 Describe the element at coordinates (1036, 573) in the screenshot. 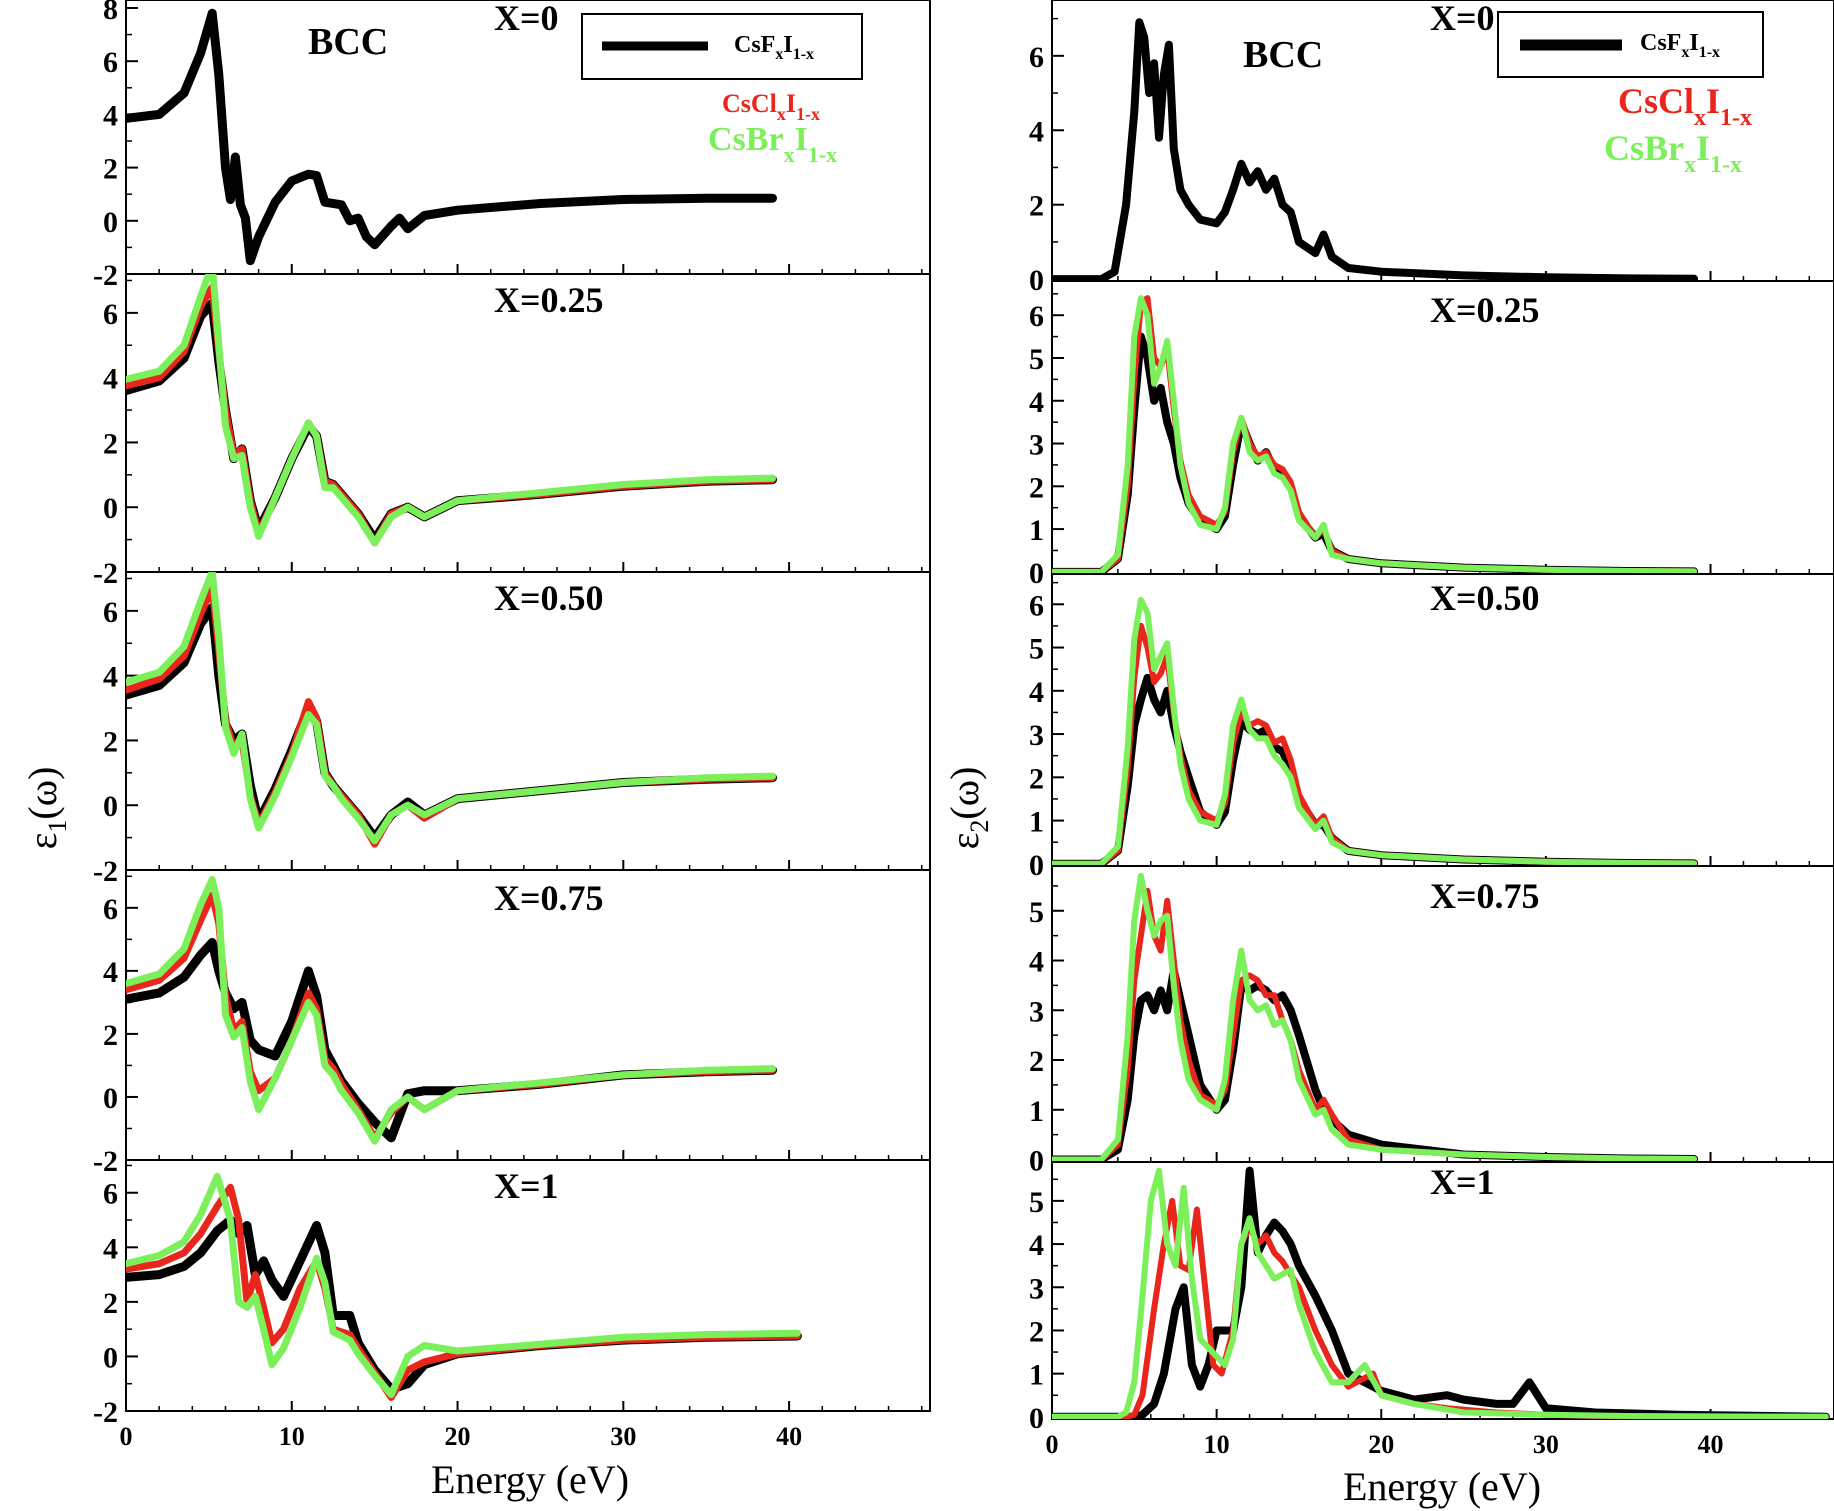

I see `right-panel-1-ytick-label-0: 0` at that location.